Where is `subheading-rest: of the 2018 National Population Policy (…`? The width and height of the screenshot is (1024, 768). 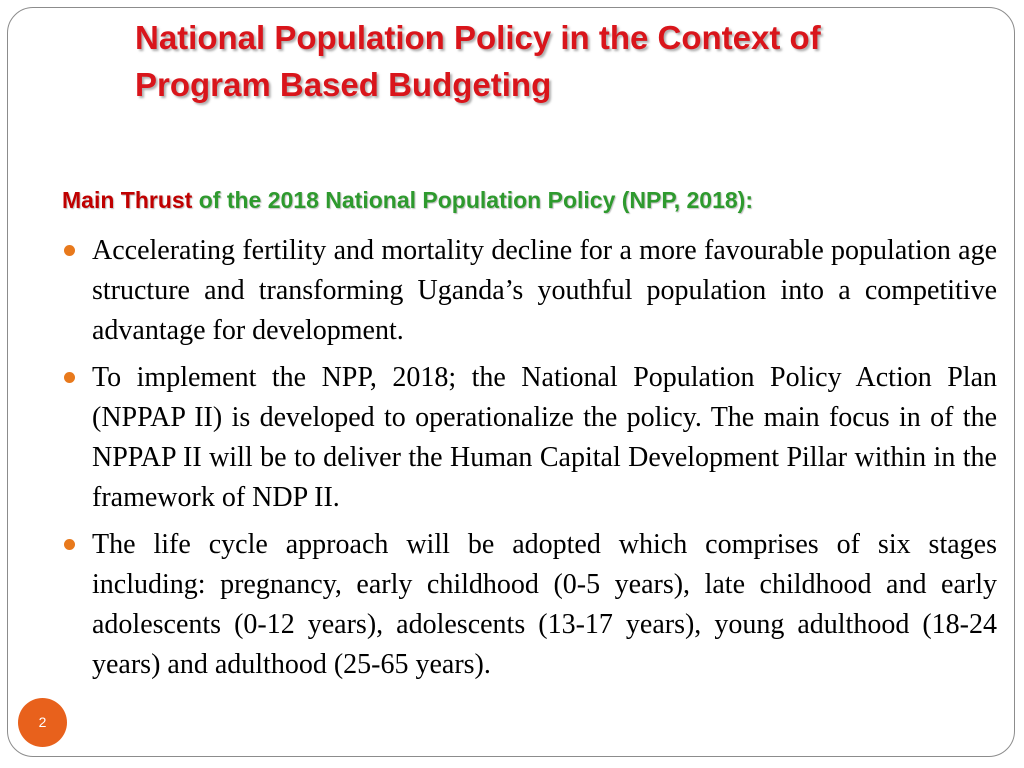
subheading-rest: of the 2018 National Population Policy (… is located at coordinates (476, 200).